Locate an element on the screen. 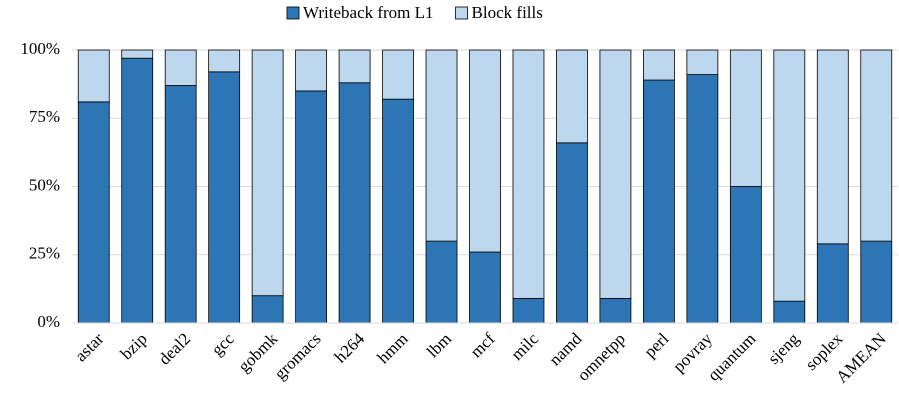 Image resolution: width=899 pixels, height=415 pixels. legend-label: Block fills is located at coordinates (507, 12).